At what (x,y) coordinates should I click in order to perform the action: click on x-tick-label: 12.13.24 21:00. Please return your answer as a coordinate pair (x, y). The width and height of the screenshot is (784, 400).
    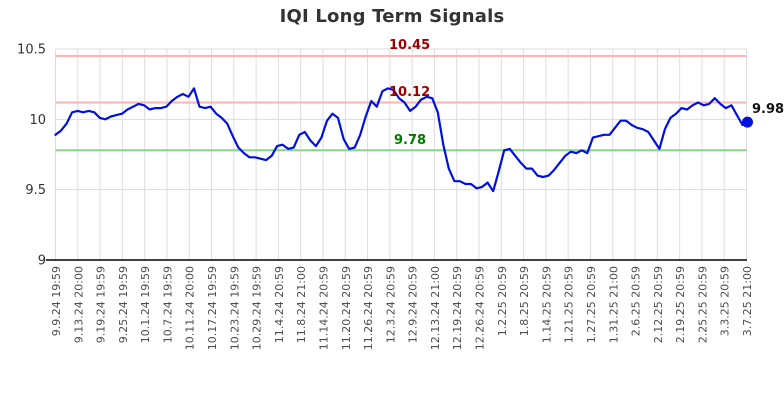
    Looking at the image, I should click on (435, 308).